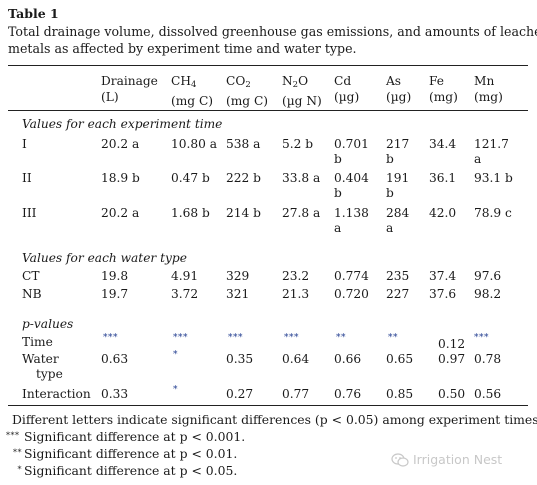  What do you see at coordinates (190, 178) in the screenshot?
I see `table-cell: 0.47 b` at bounding box center [190, 178].